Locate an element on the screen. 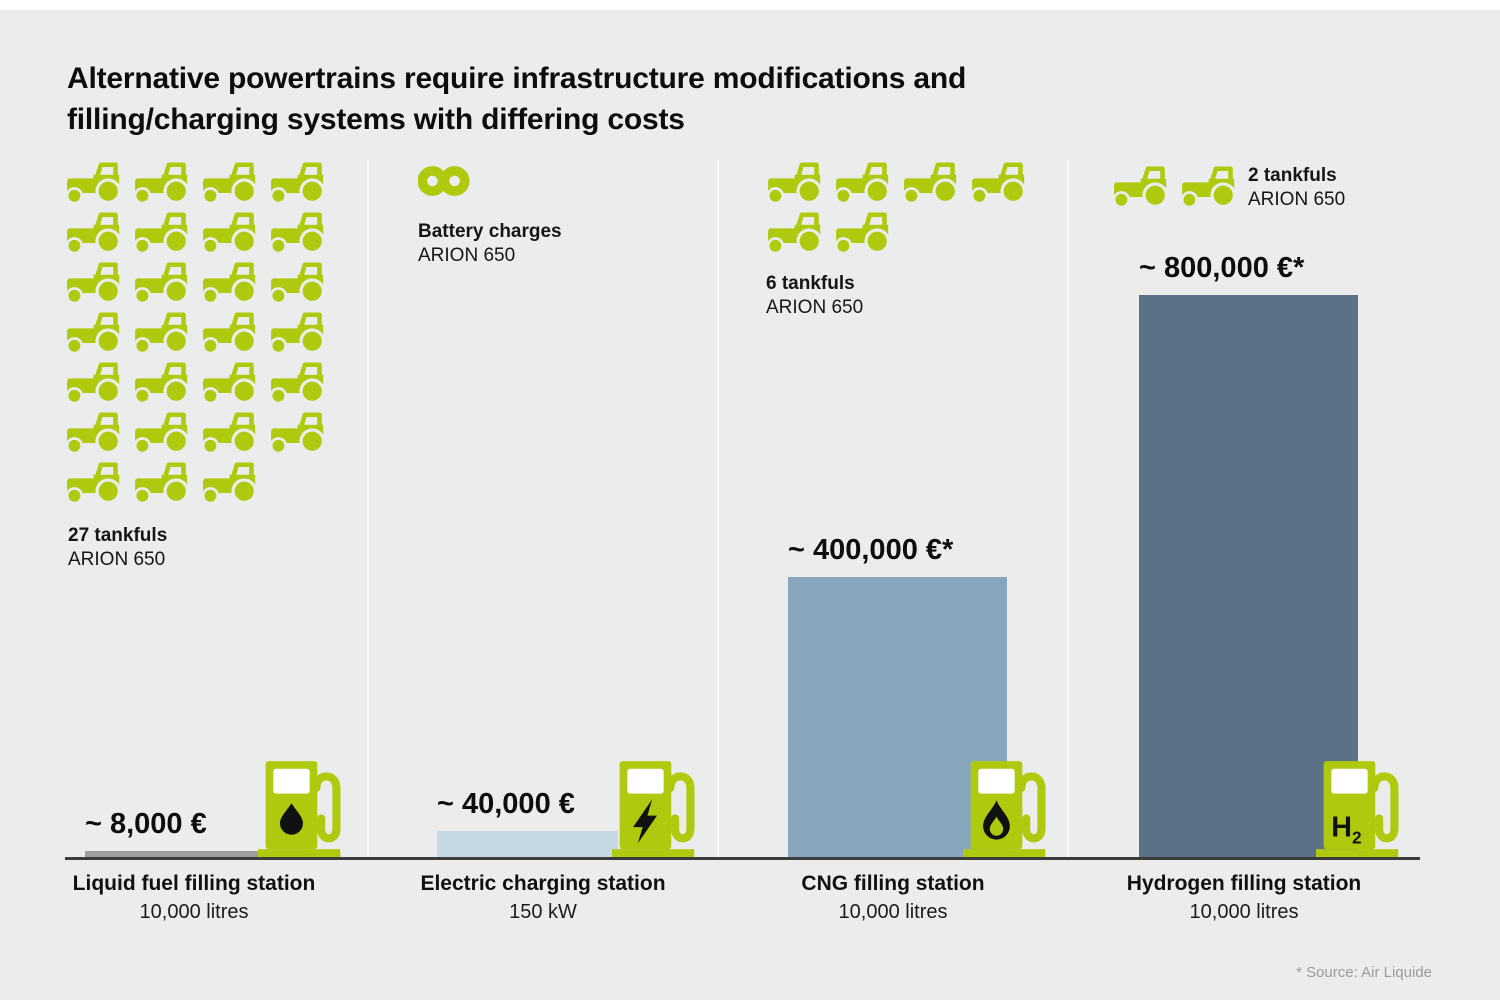 This screenshot has width=1500, height=1000. tankfuls-caption-cng: 6 tankfuls ARION 650 is located at coordinates (814, 296).